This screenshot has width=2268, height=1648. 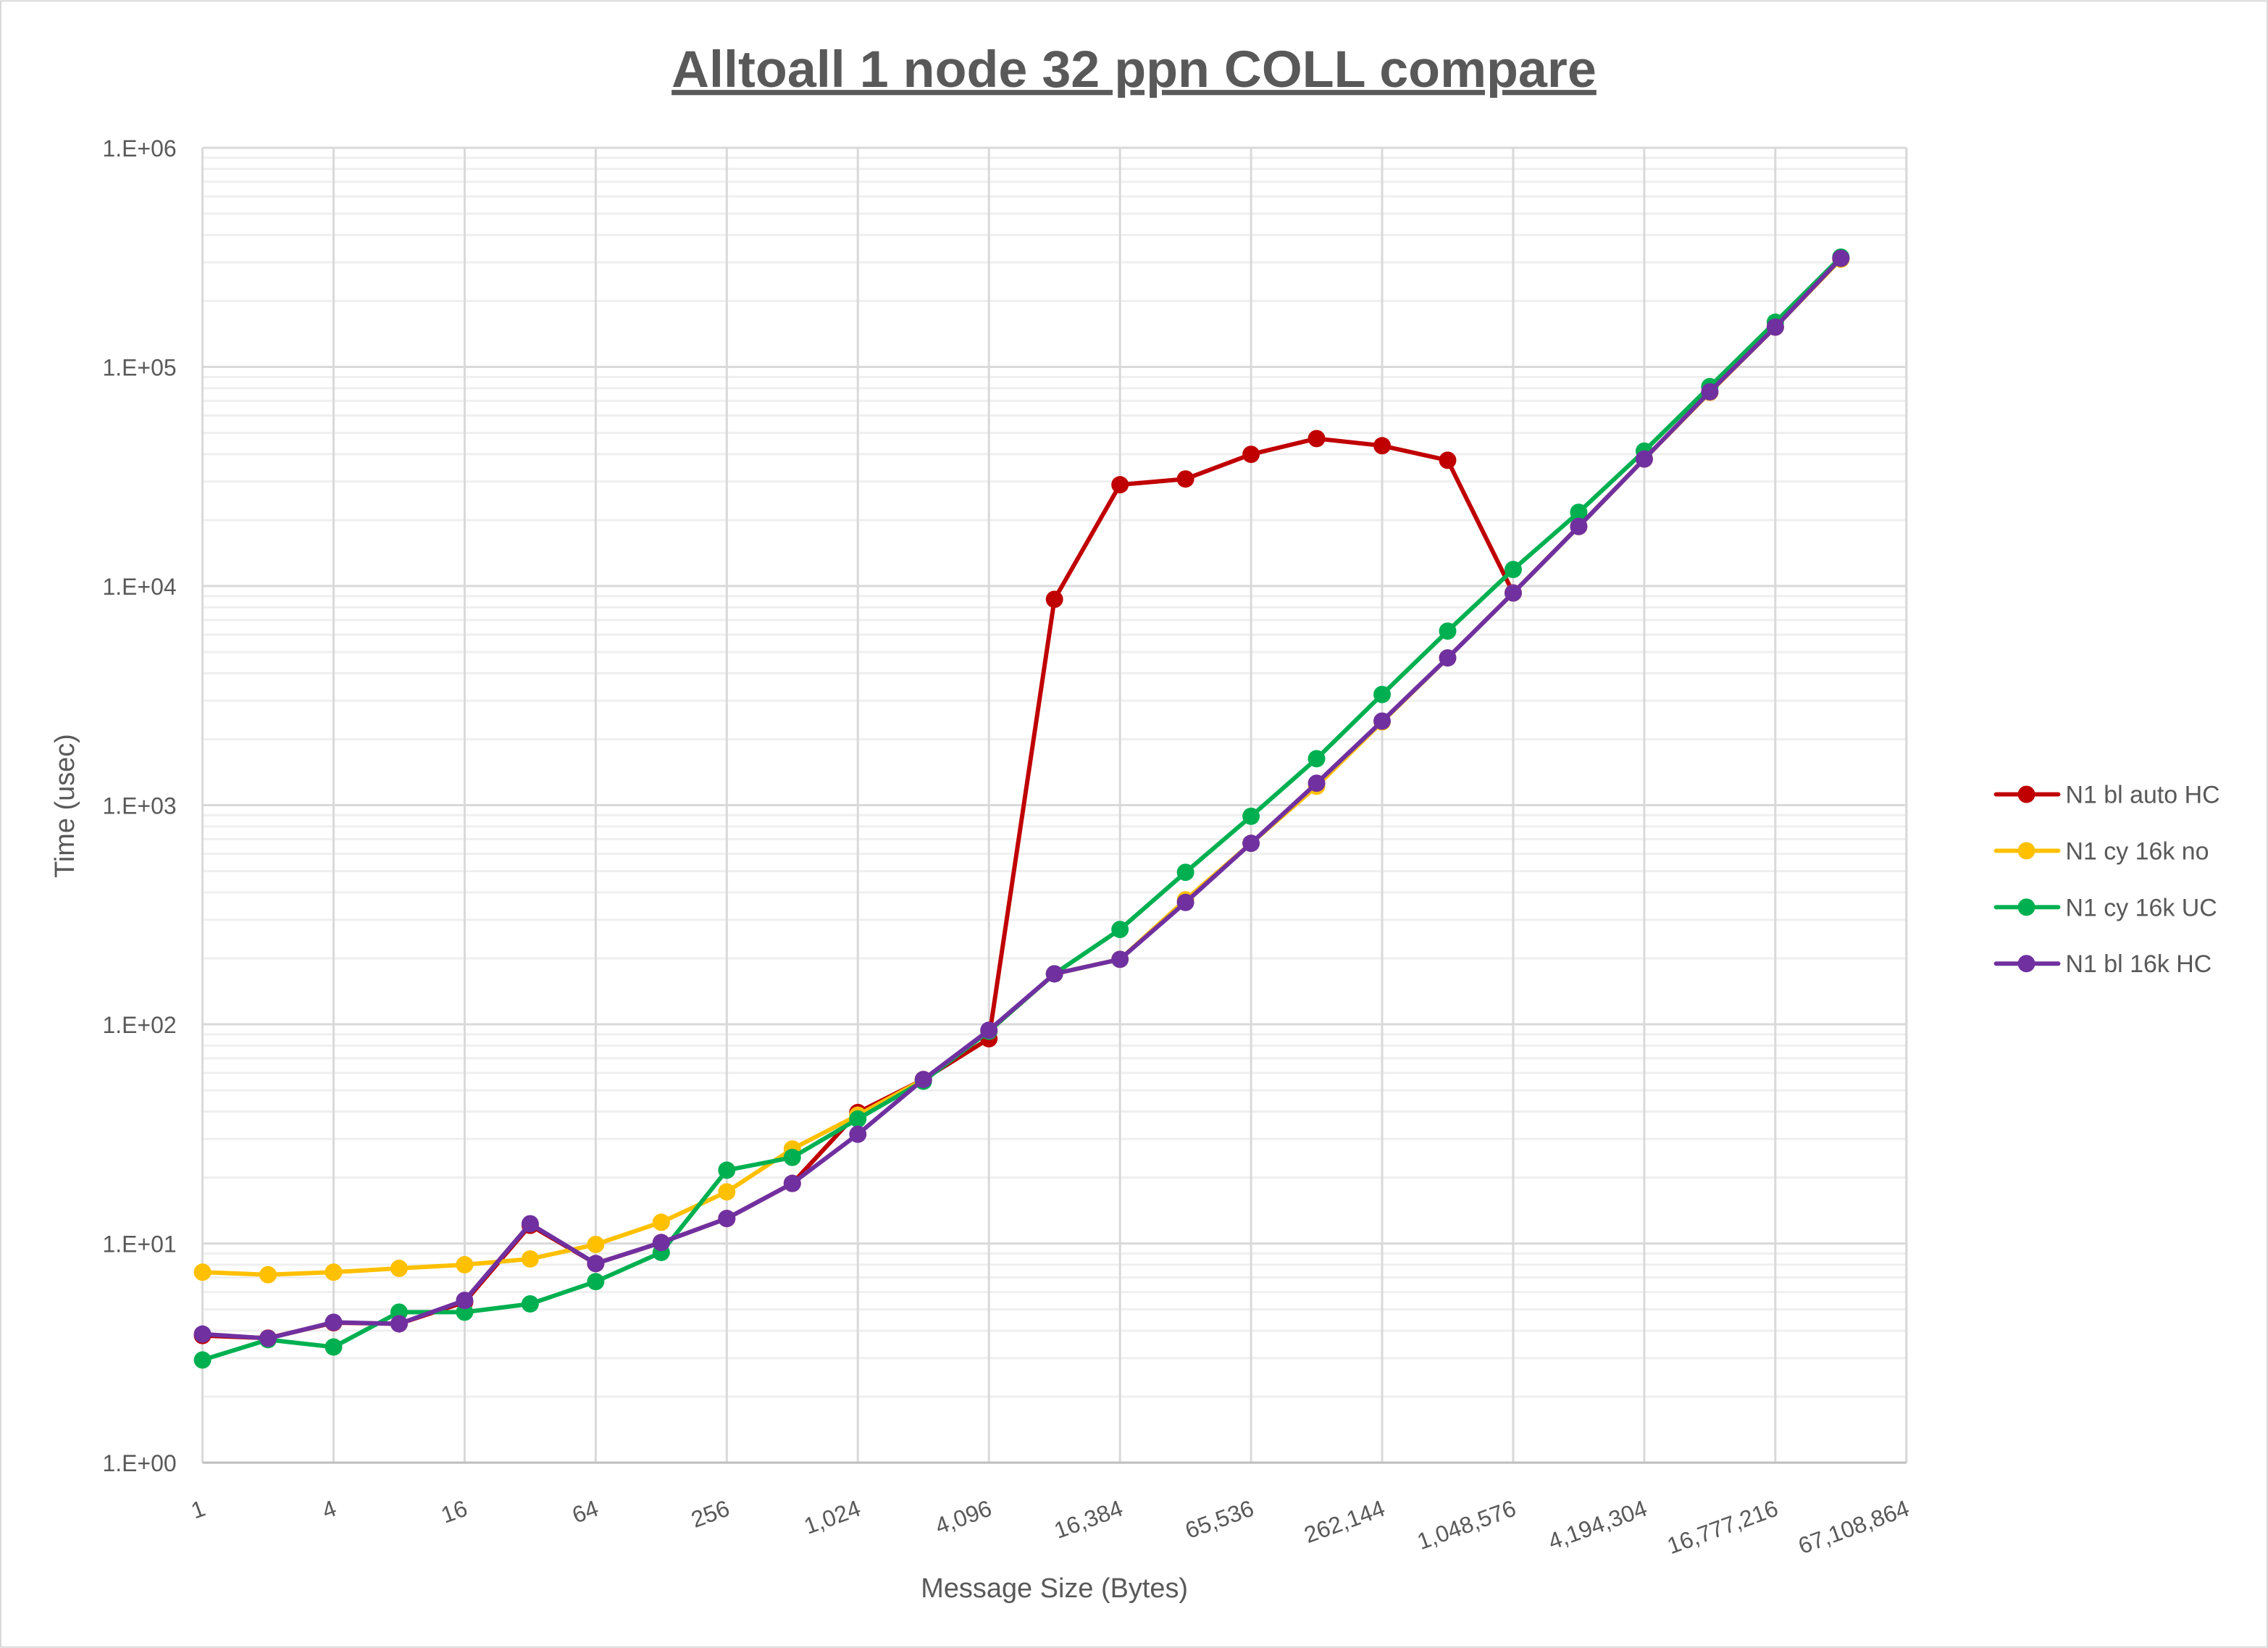 What do you see at coordinates (2138, 964) in the screenshot?
I see `legend-label: N1 bl 16k HC` at bounding box center [2138, 964].